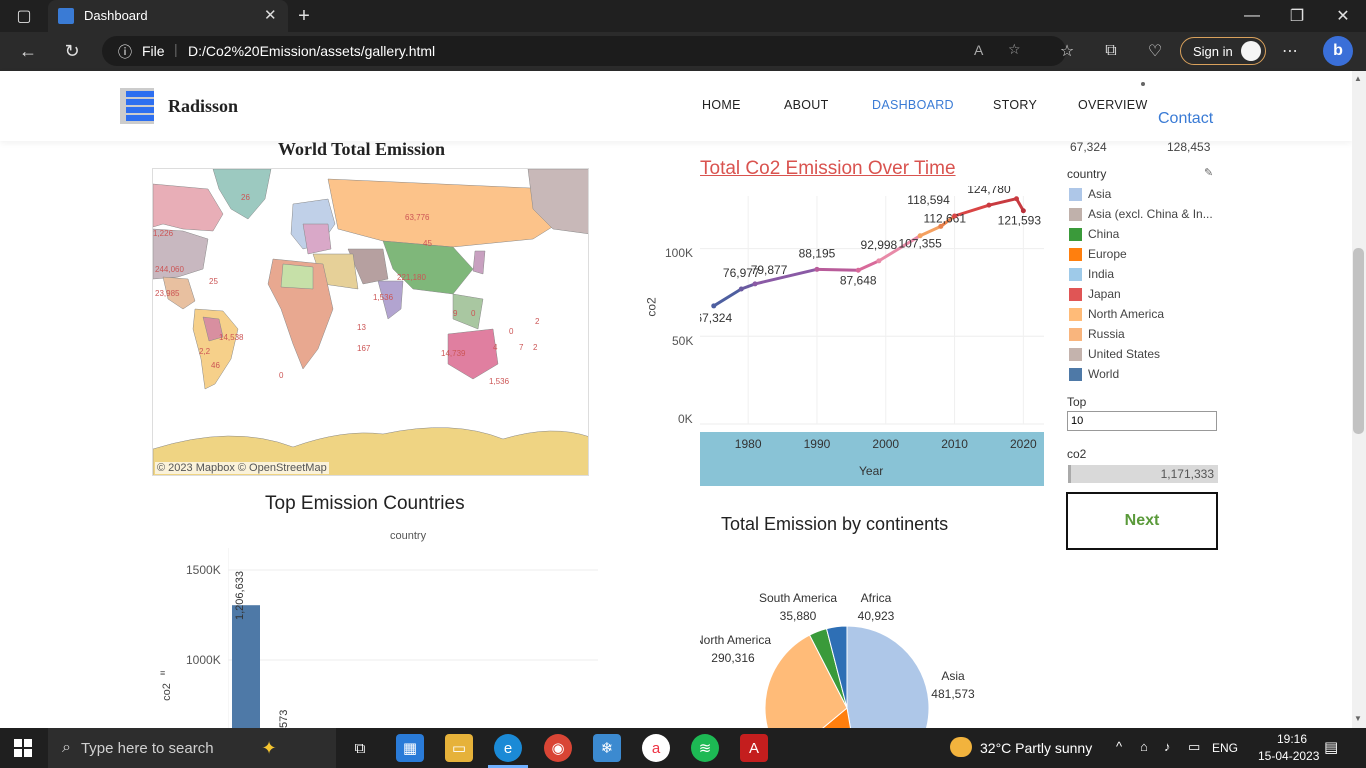 The width and height of the screenshot is (1366, 768). I want to click on url-text: D:/Co2%20Emission/assets/gallery.html, so click(312, 51).